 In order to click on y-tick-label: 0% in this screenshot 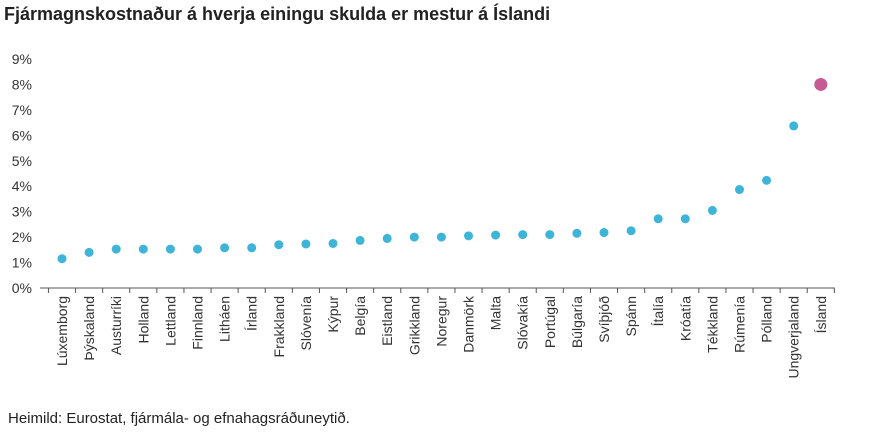, I will do `click(22, 288)`.